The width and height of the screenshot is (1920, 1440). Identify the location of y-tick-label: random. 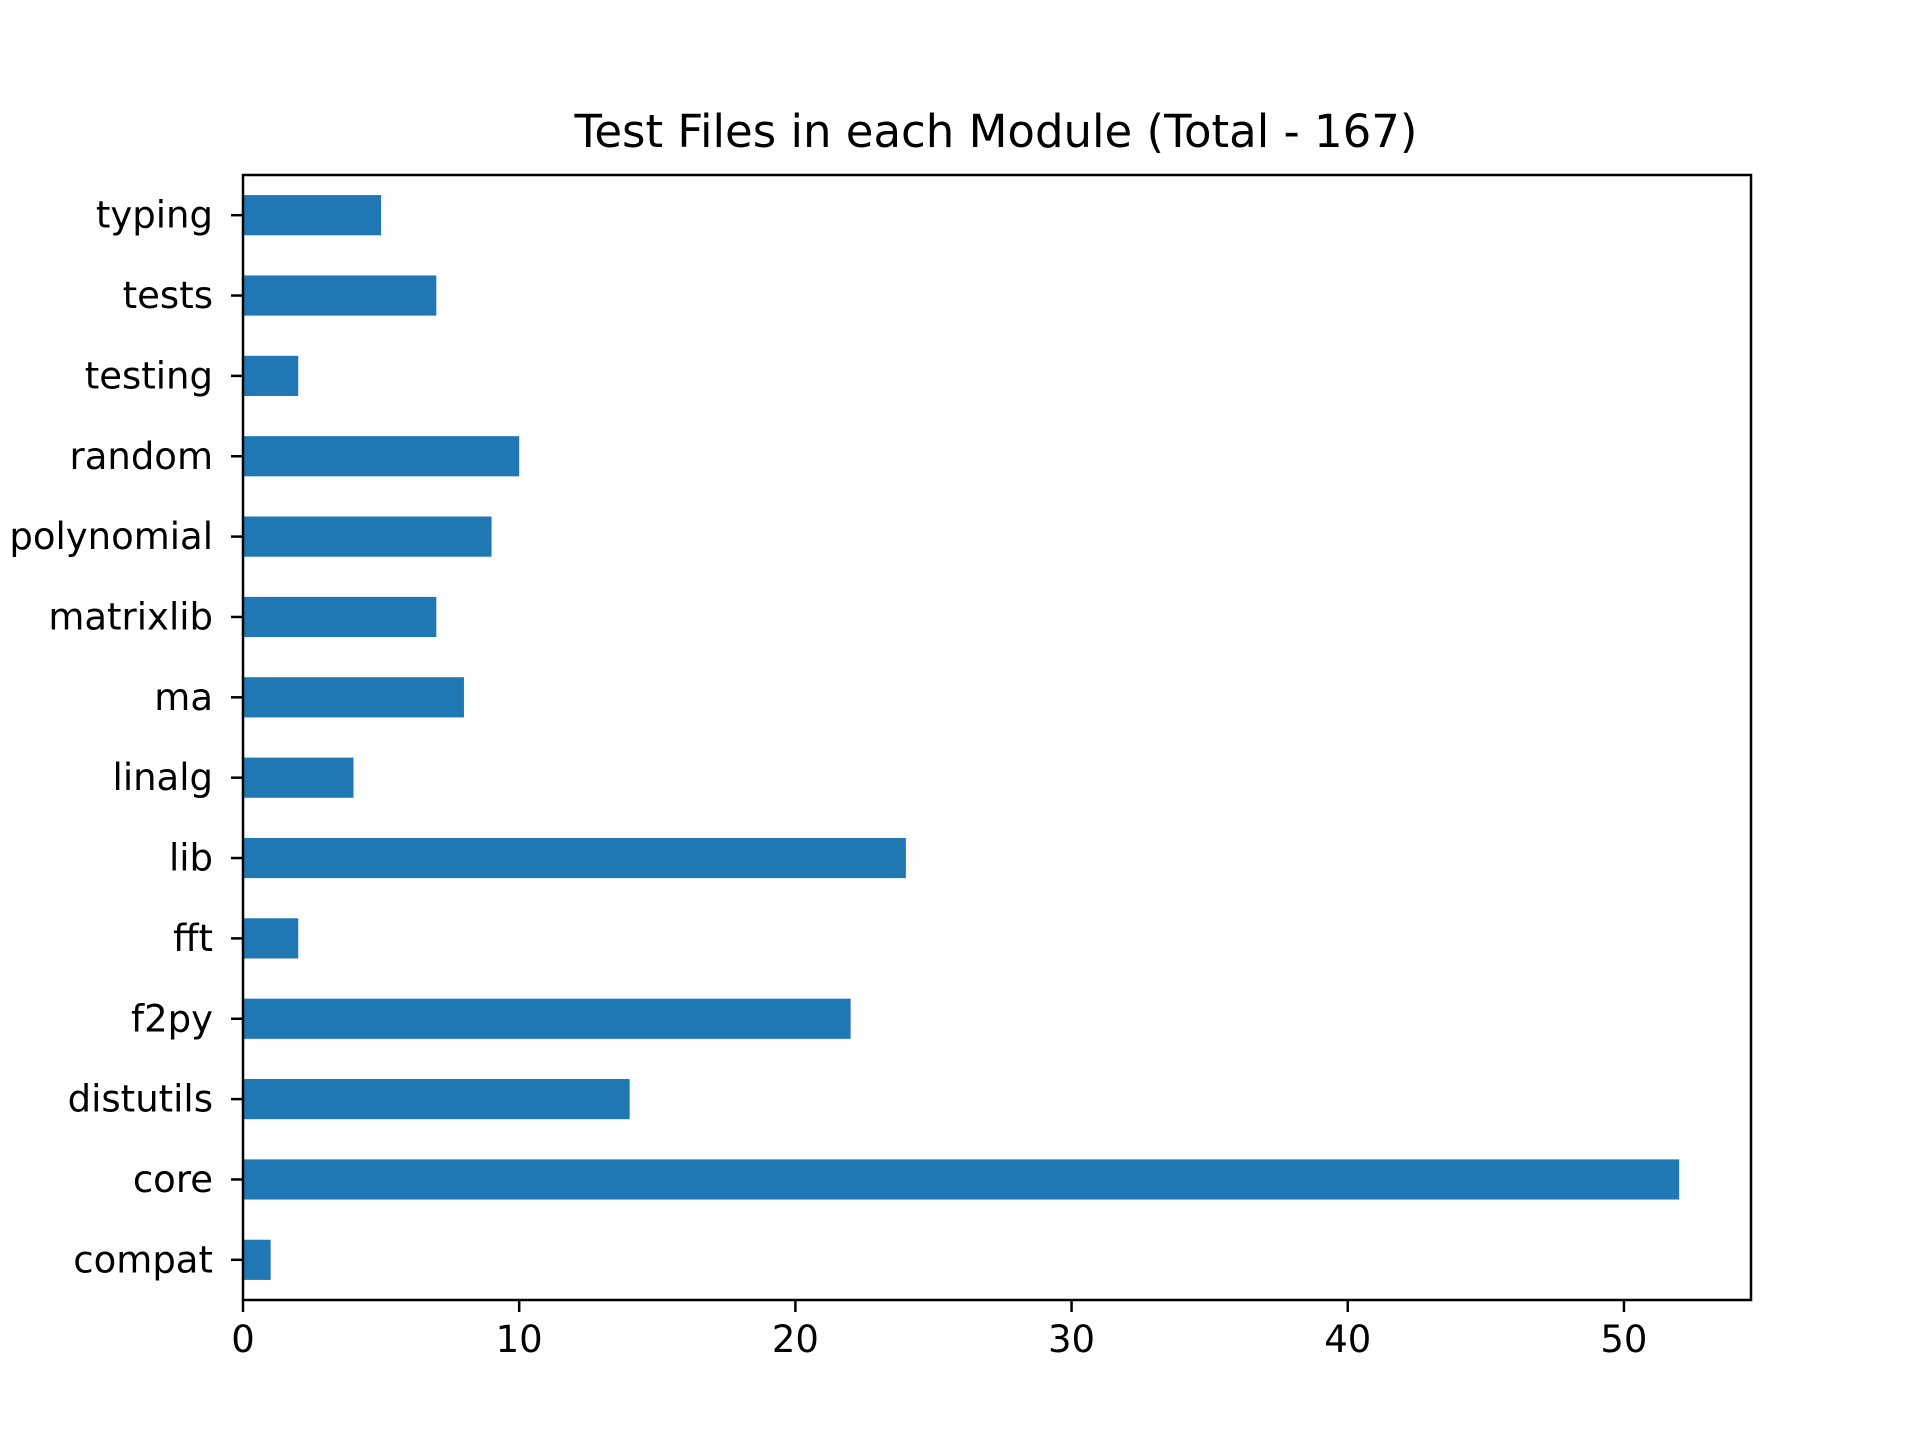
(141, 456).